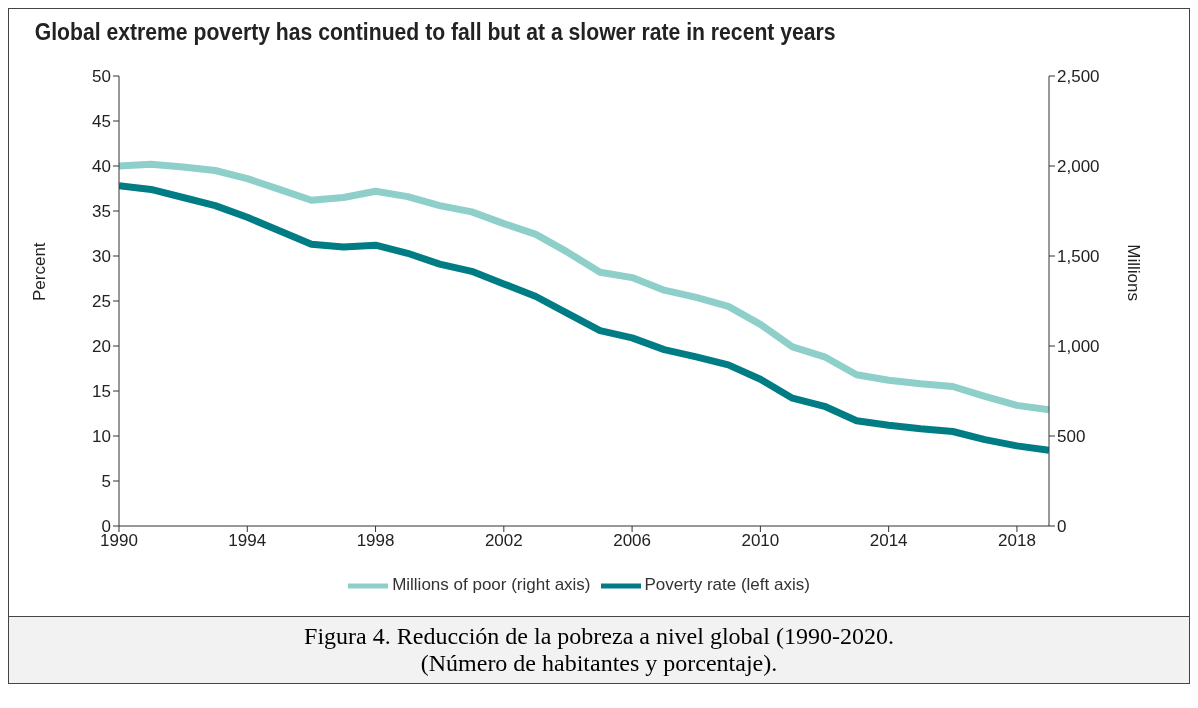 This screenshot has width=1198, height=708. What do you see at coordinates (1078, 347) in the screenshot?
I see `y2-tick-label: 1,000` at bounding box center [1078, 347].